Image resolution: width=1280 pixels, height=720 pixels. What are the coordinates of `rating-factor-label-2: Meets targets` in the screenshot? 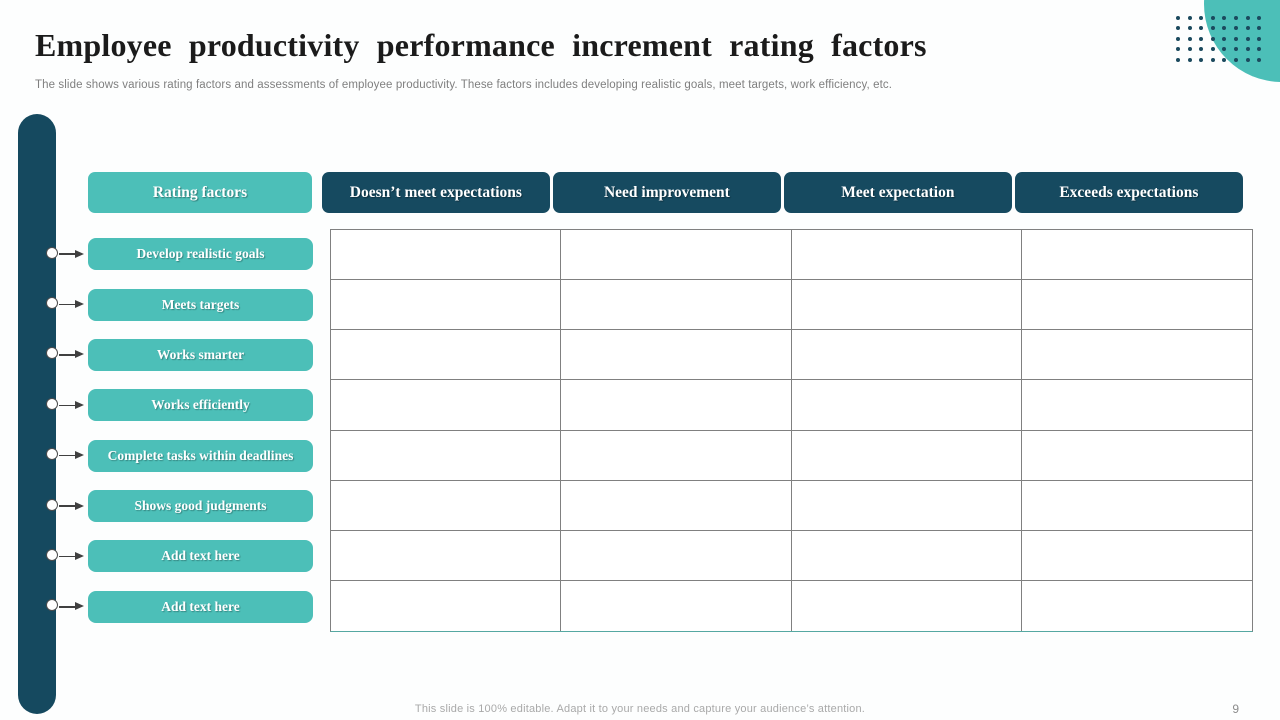 It's located at (200, 304).